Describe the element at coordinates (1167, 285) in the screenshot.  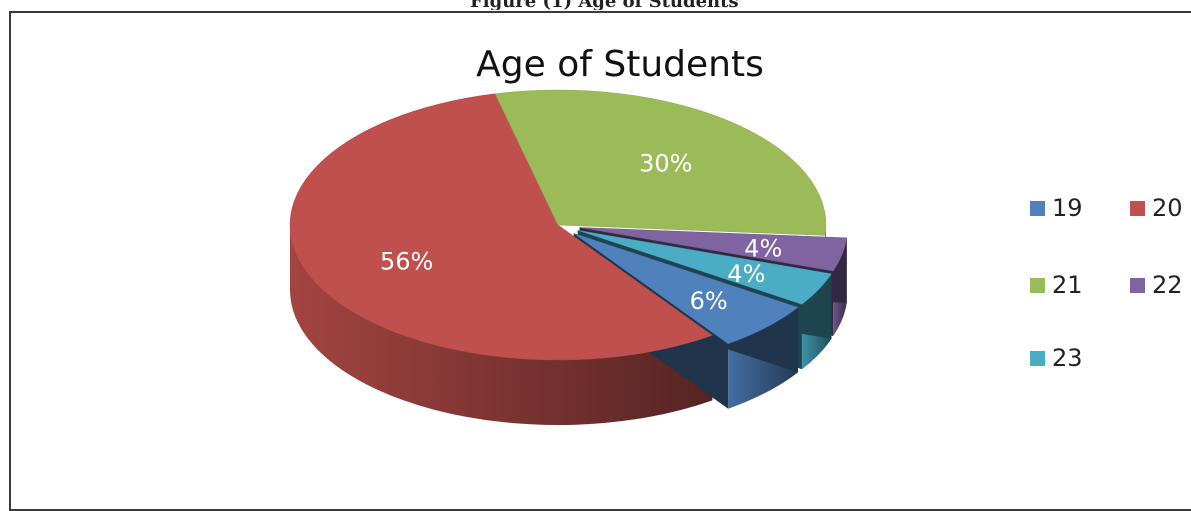
I see `legend-label: 22` at that location.